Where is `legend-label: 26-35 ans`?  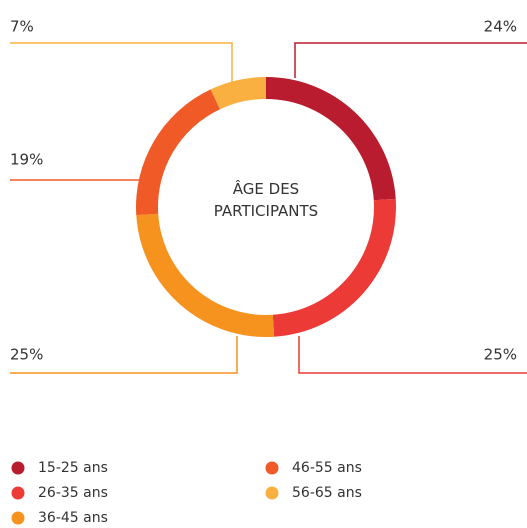 legend-label: 26-35 ans is located at coordinates (73, 493).